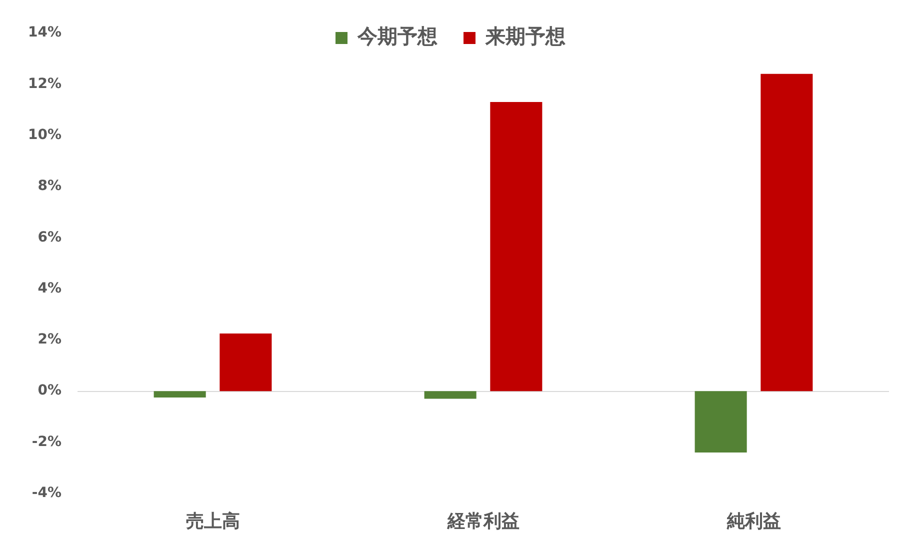 The image size is (917, 556). I want to click on legend-label: 今期予想, so click(397, 36).